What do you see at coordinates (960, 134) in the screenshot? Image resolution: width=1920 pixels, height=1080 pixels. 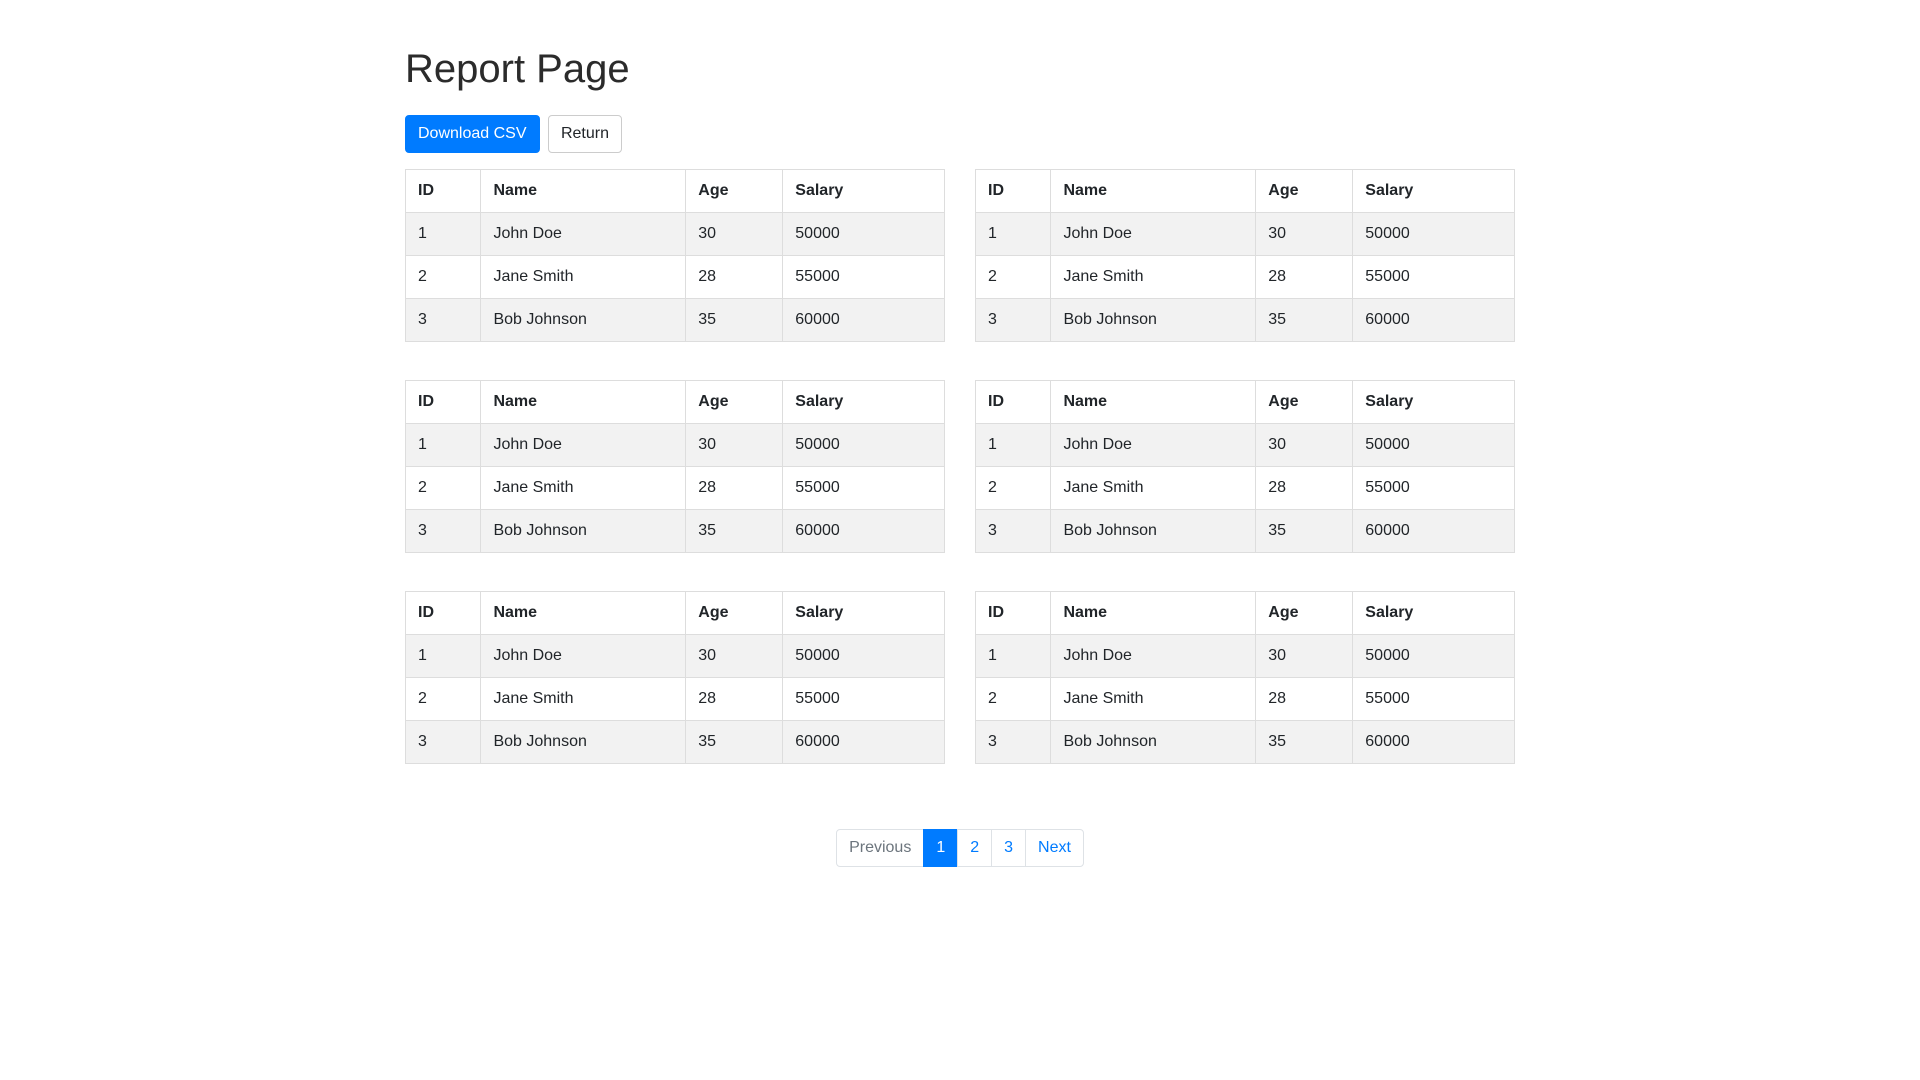 I see `toolbar: Download CSV Return` at bounding box center [960, 134].